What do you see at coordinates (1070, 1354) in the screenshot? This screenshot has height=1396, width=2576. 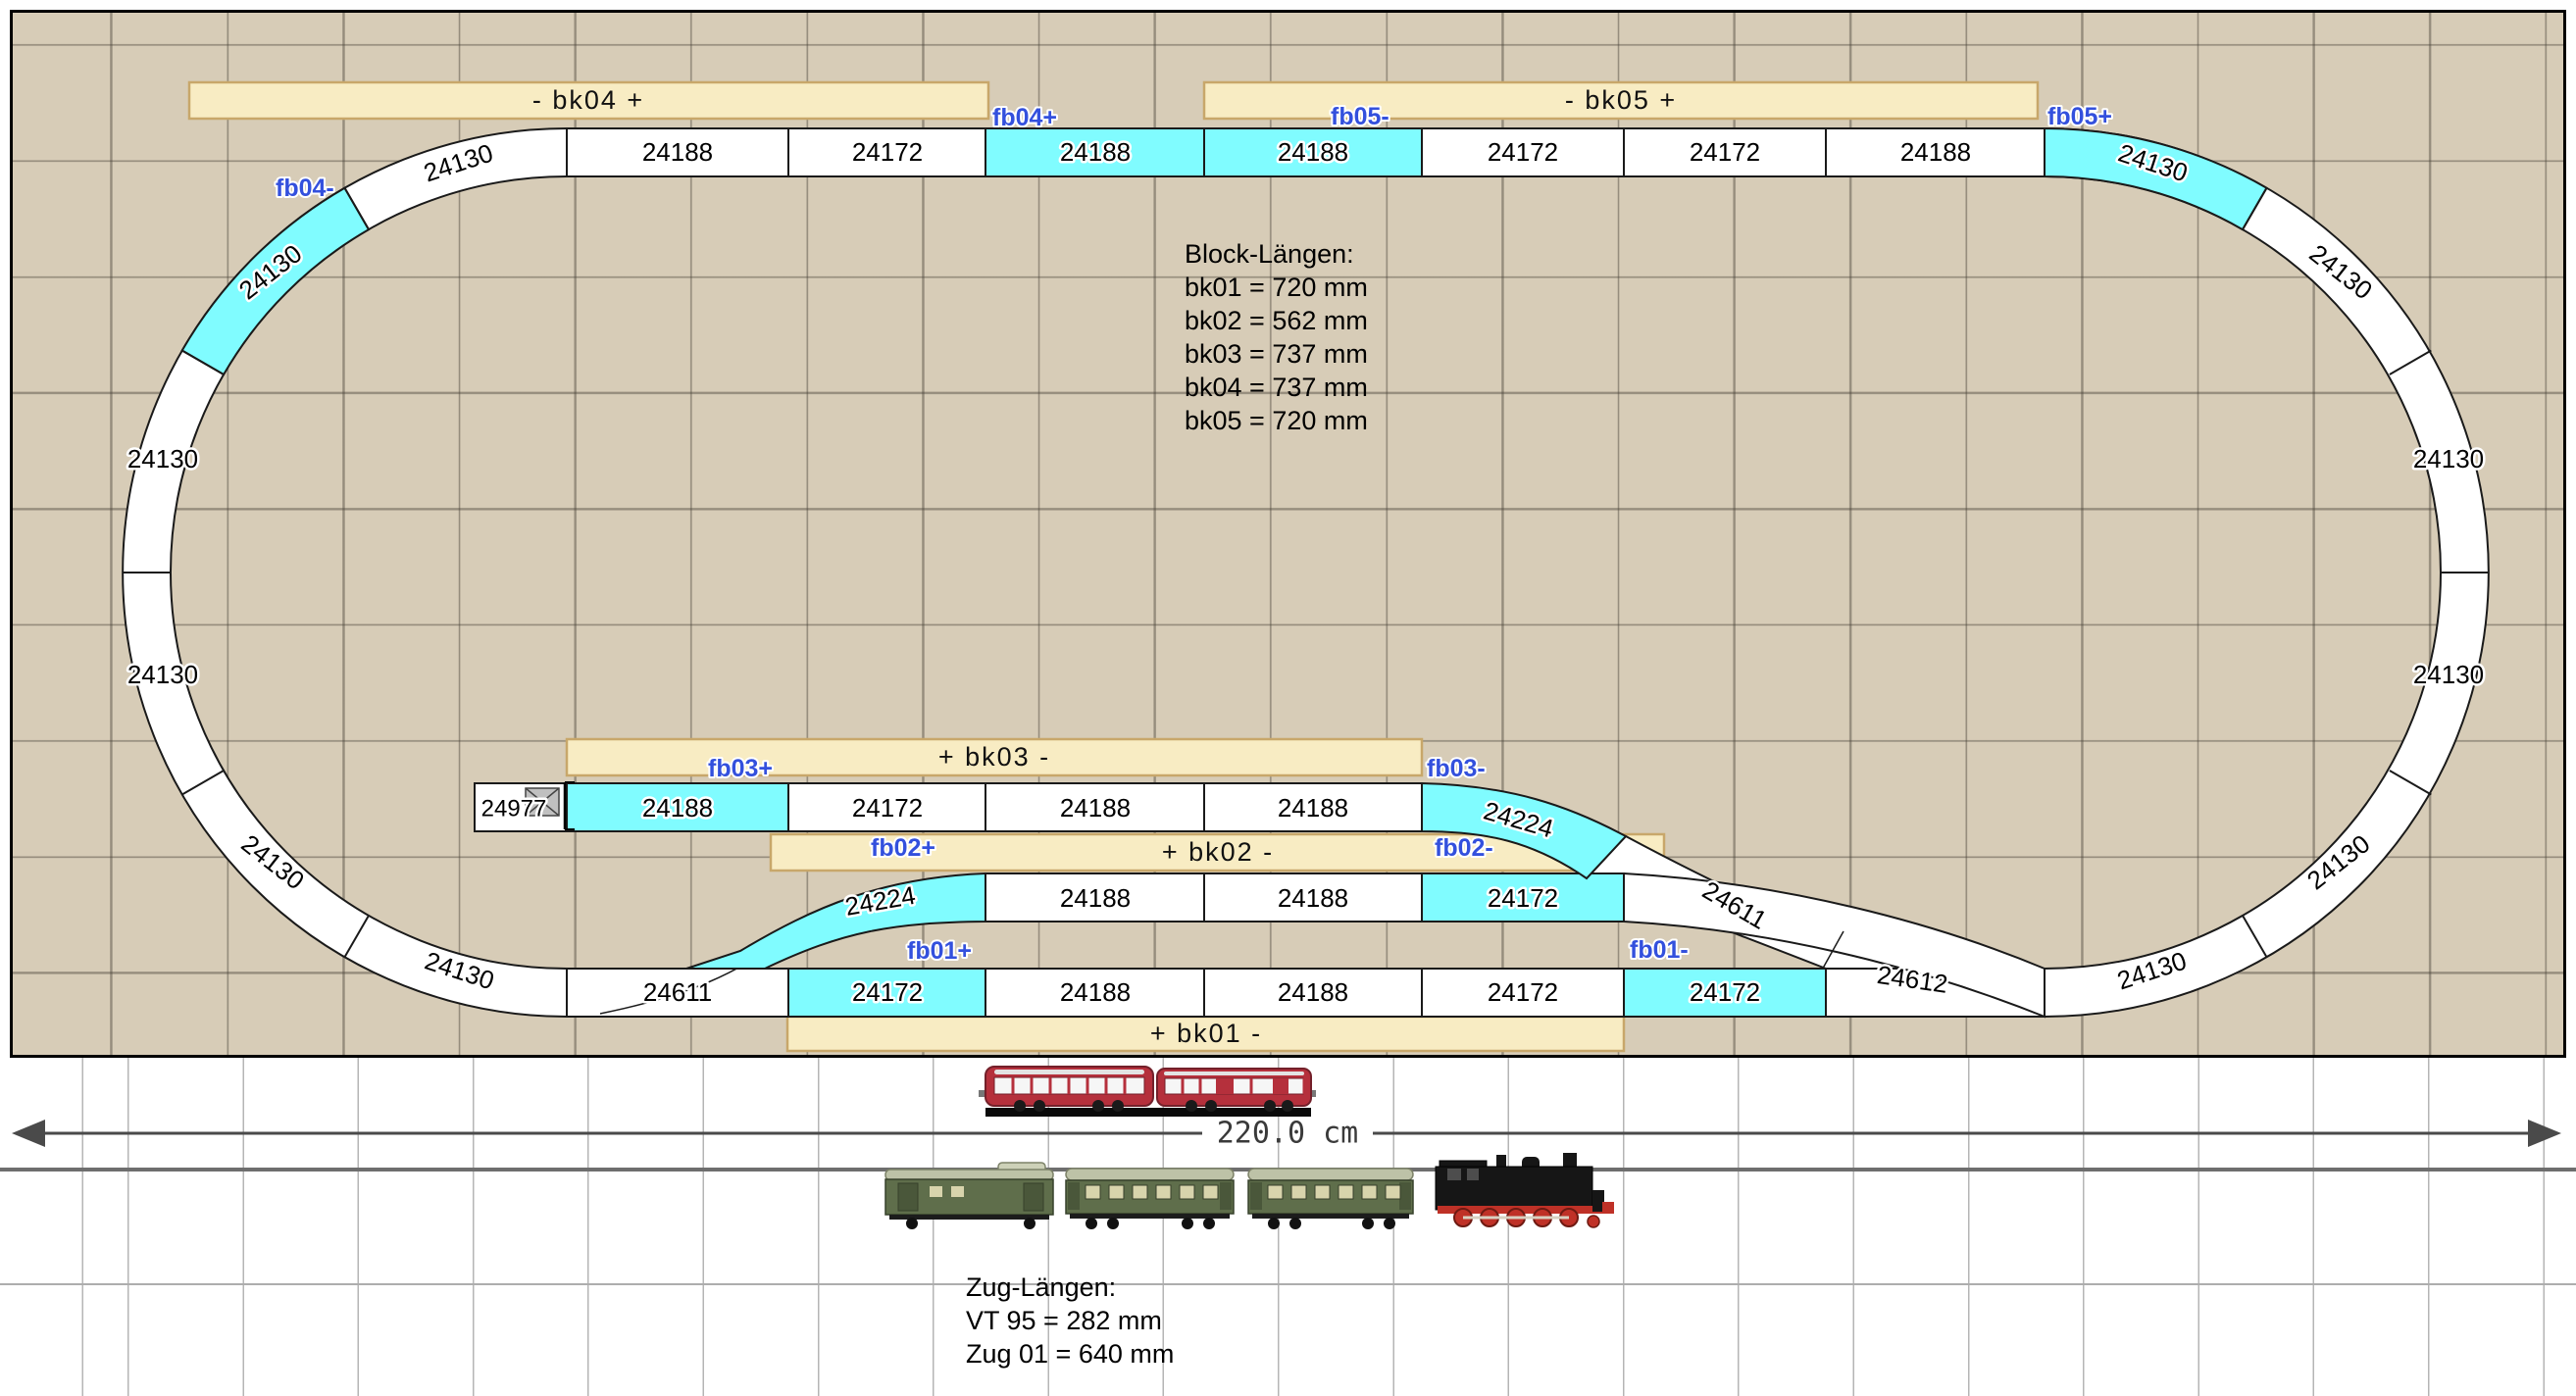 I see `note-line: Zug 01 = 640 mm` at bounding box center [1070, 1354].